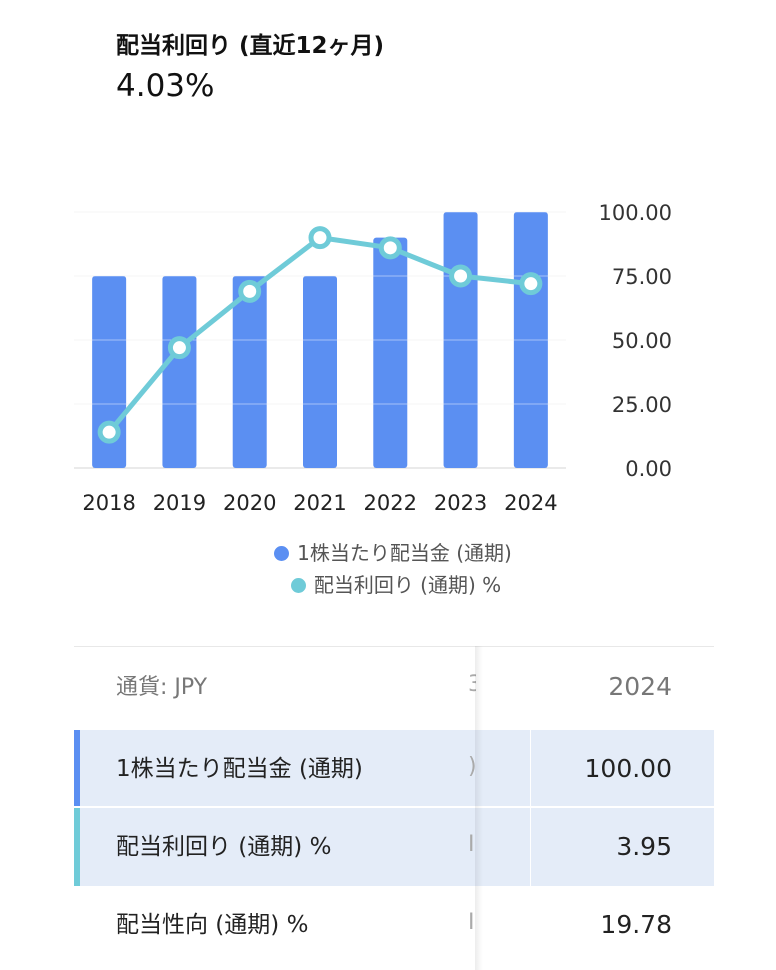 This screenshot has height=970, width=776. I want to click on y-tick-label: 0.00, so click(648, 469).